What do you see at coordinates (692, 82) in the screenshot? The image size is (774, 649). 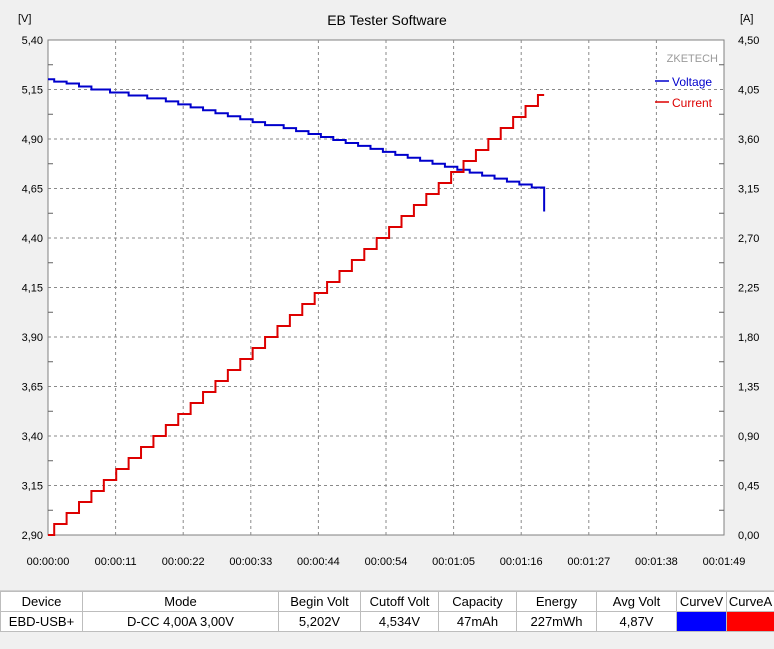 I see `legend-label-voltage: Voltage` at bounding box center [692, 82].